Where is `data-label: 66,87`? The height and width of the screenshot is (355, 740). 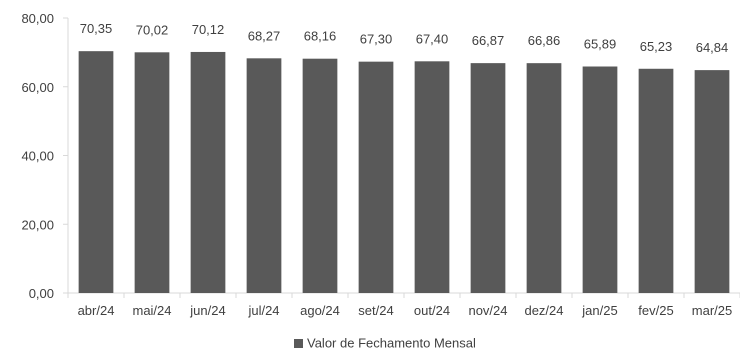 data-label: 66,87 is located at coordinates (488, 40).